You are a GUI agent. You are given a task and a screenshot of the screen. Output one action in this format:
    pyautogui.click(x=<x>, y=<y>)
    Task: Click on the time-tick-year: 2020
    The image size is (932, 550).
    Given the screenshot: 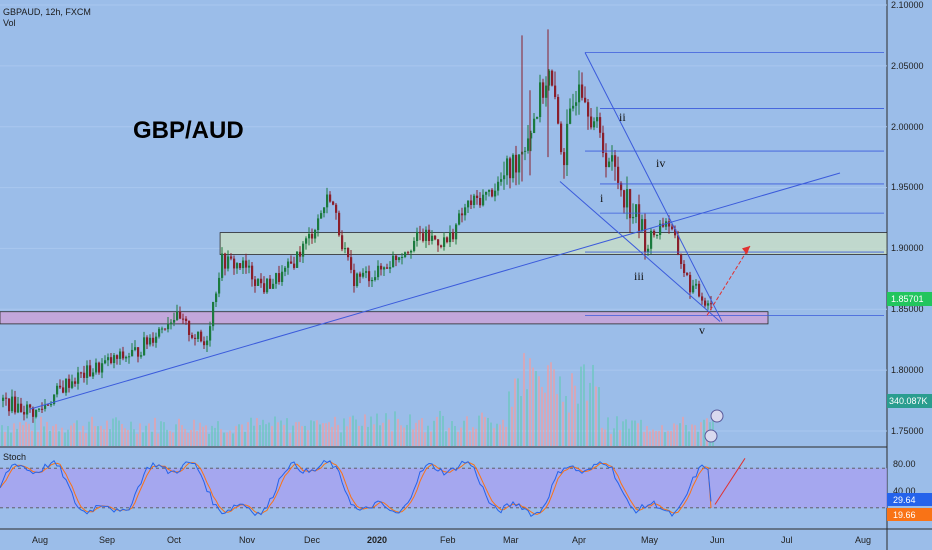 What is the action you would take?
    pyautogui.click(x=377, y=540)
    